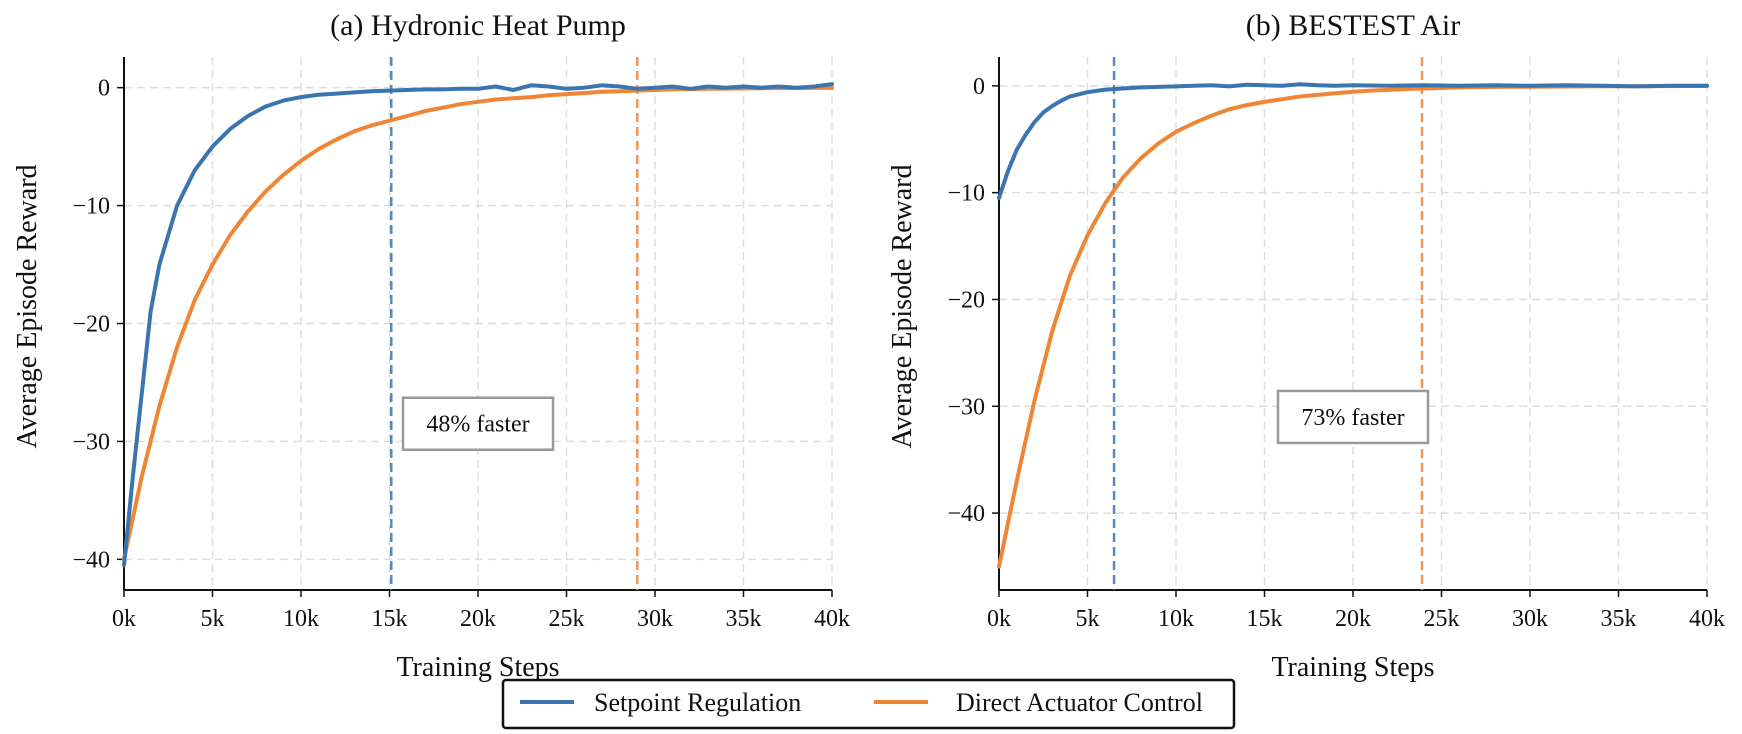 The height and width of the screenshot is (734, 1742). I want to click on chart-title: (a) Hydronic Heat Pump, so click(478, 25).